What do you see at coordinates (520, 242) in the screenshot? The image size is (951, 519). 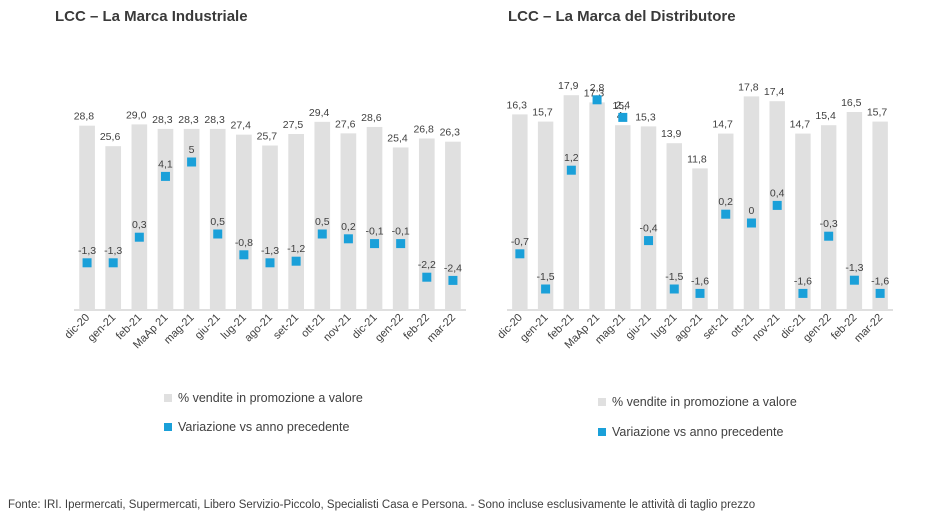 I see `marker-value-label: -0,7` at bounding box center [520, 242].